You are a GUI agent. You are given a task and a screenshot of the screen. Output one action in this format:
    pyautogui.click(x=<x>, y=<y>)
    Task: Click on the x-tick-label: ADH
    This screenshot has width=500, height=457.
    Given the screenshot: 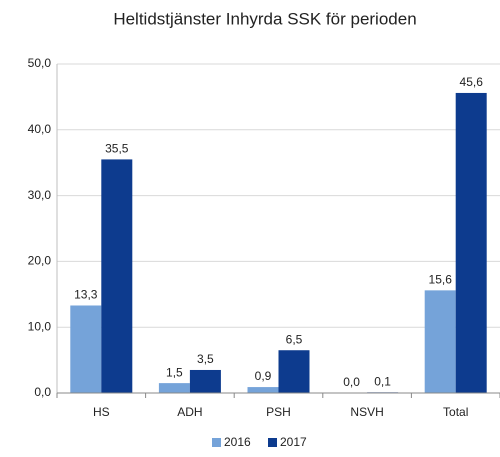 What is the action you would take?
    pyautogui.click(x=189, y=412)
    